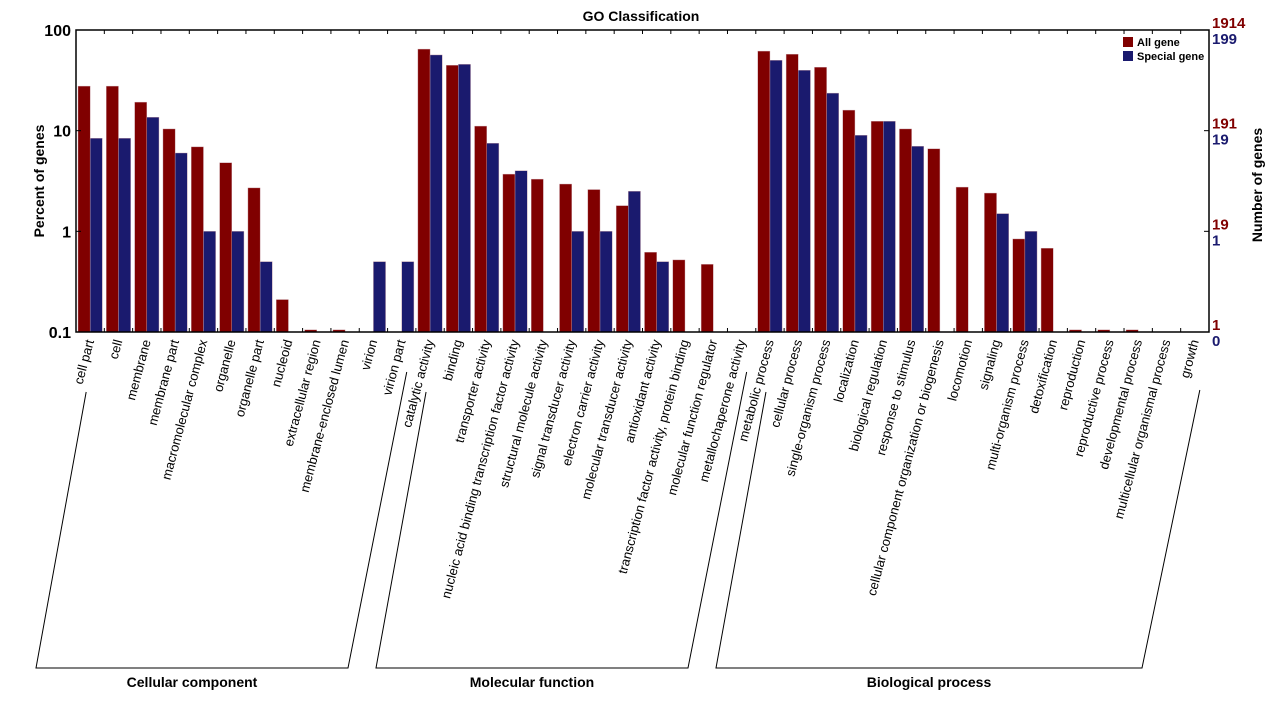  What do you see at coordinates (1220, 224) in the screenshot?
I see `right-tick-label-all: 19` at bounding box center [1220, 224].